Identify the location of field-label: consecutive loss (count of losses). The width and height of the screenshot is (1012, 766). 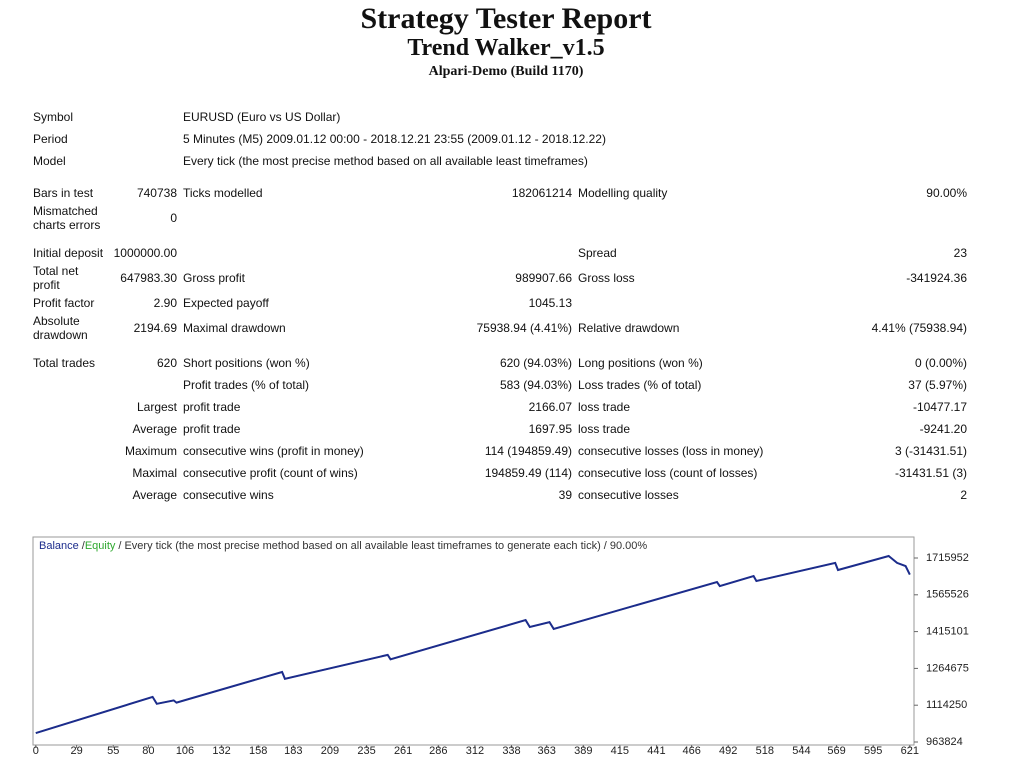
(668, 473).